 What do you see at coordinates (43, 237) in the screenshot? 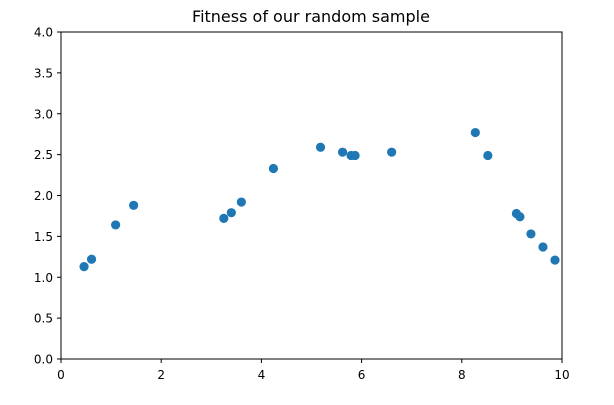
I see `y-tick-label: 1.5` at bounding box center [43, 237].